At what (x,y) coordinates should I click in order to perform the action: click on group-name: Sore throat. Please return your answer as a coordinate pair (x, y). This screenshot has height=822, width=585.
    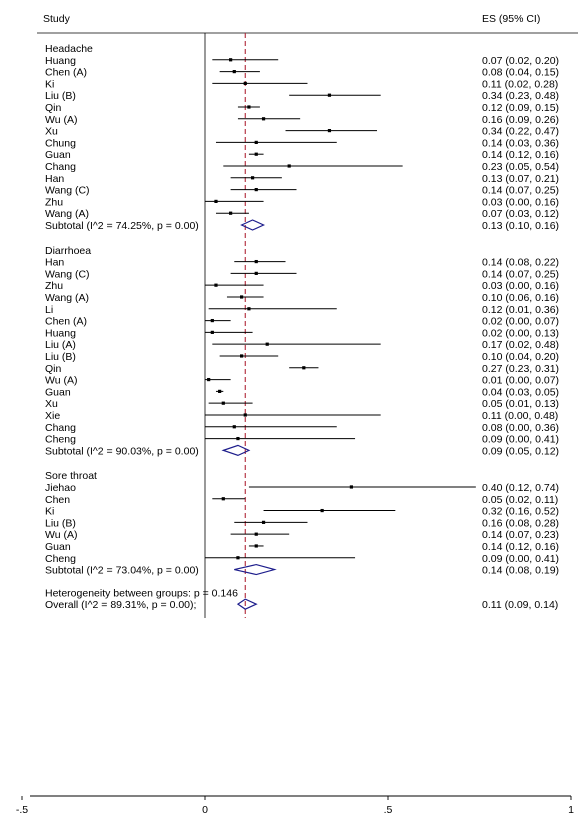
    Looking at the image, I should click on (71, 476).